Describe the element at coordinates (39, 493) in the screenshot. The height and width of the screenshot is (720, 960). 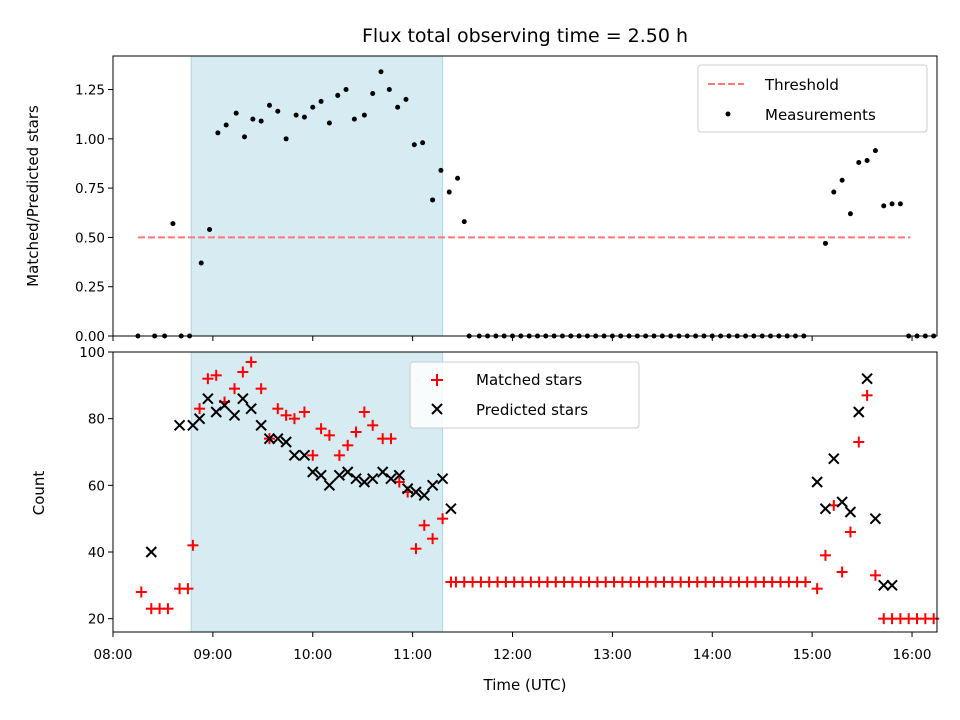
I see `count-y-axis-label: Count` at that location.